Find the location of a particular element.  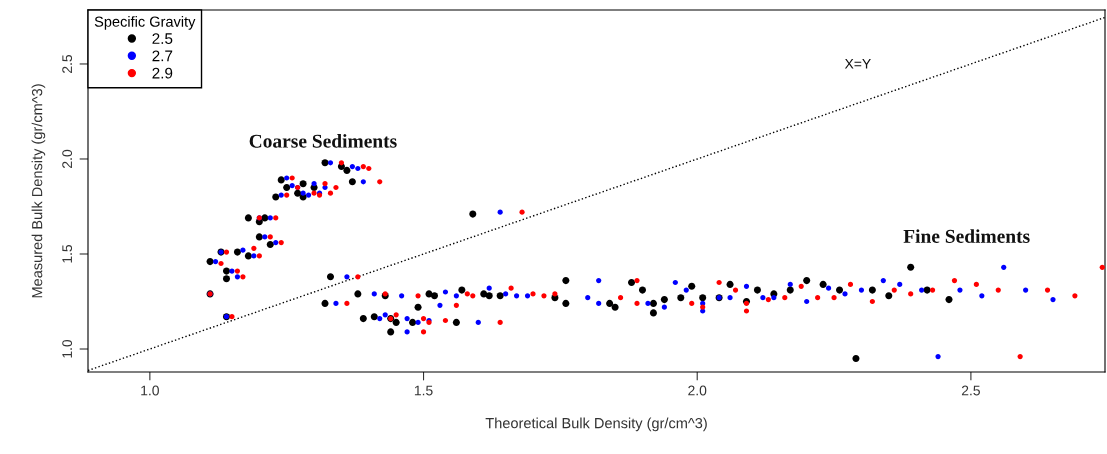

x-tick-label: 2.0 is located at coordinates (697, 390).